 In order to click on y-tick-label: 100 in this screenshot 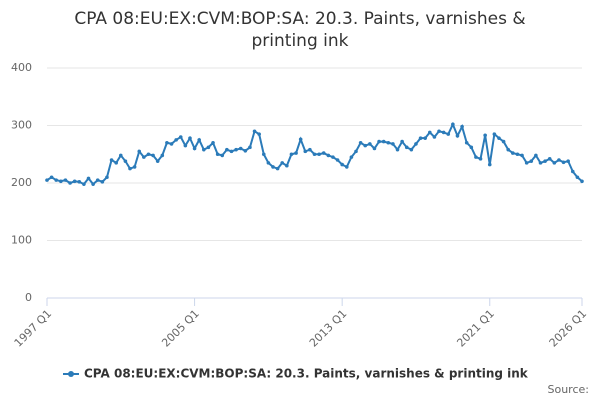, I will do `click(21, 240)`.